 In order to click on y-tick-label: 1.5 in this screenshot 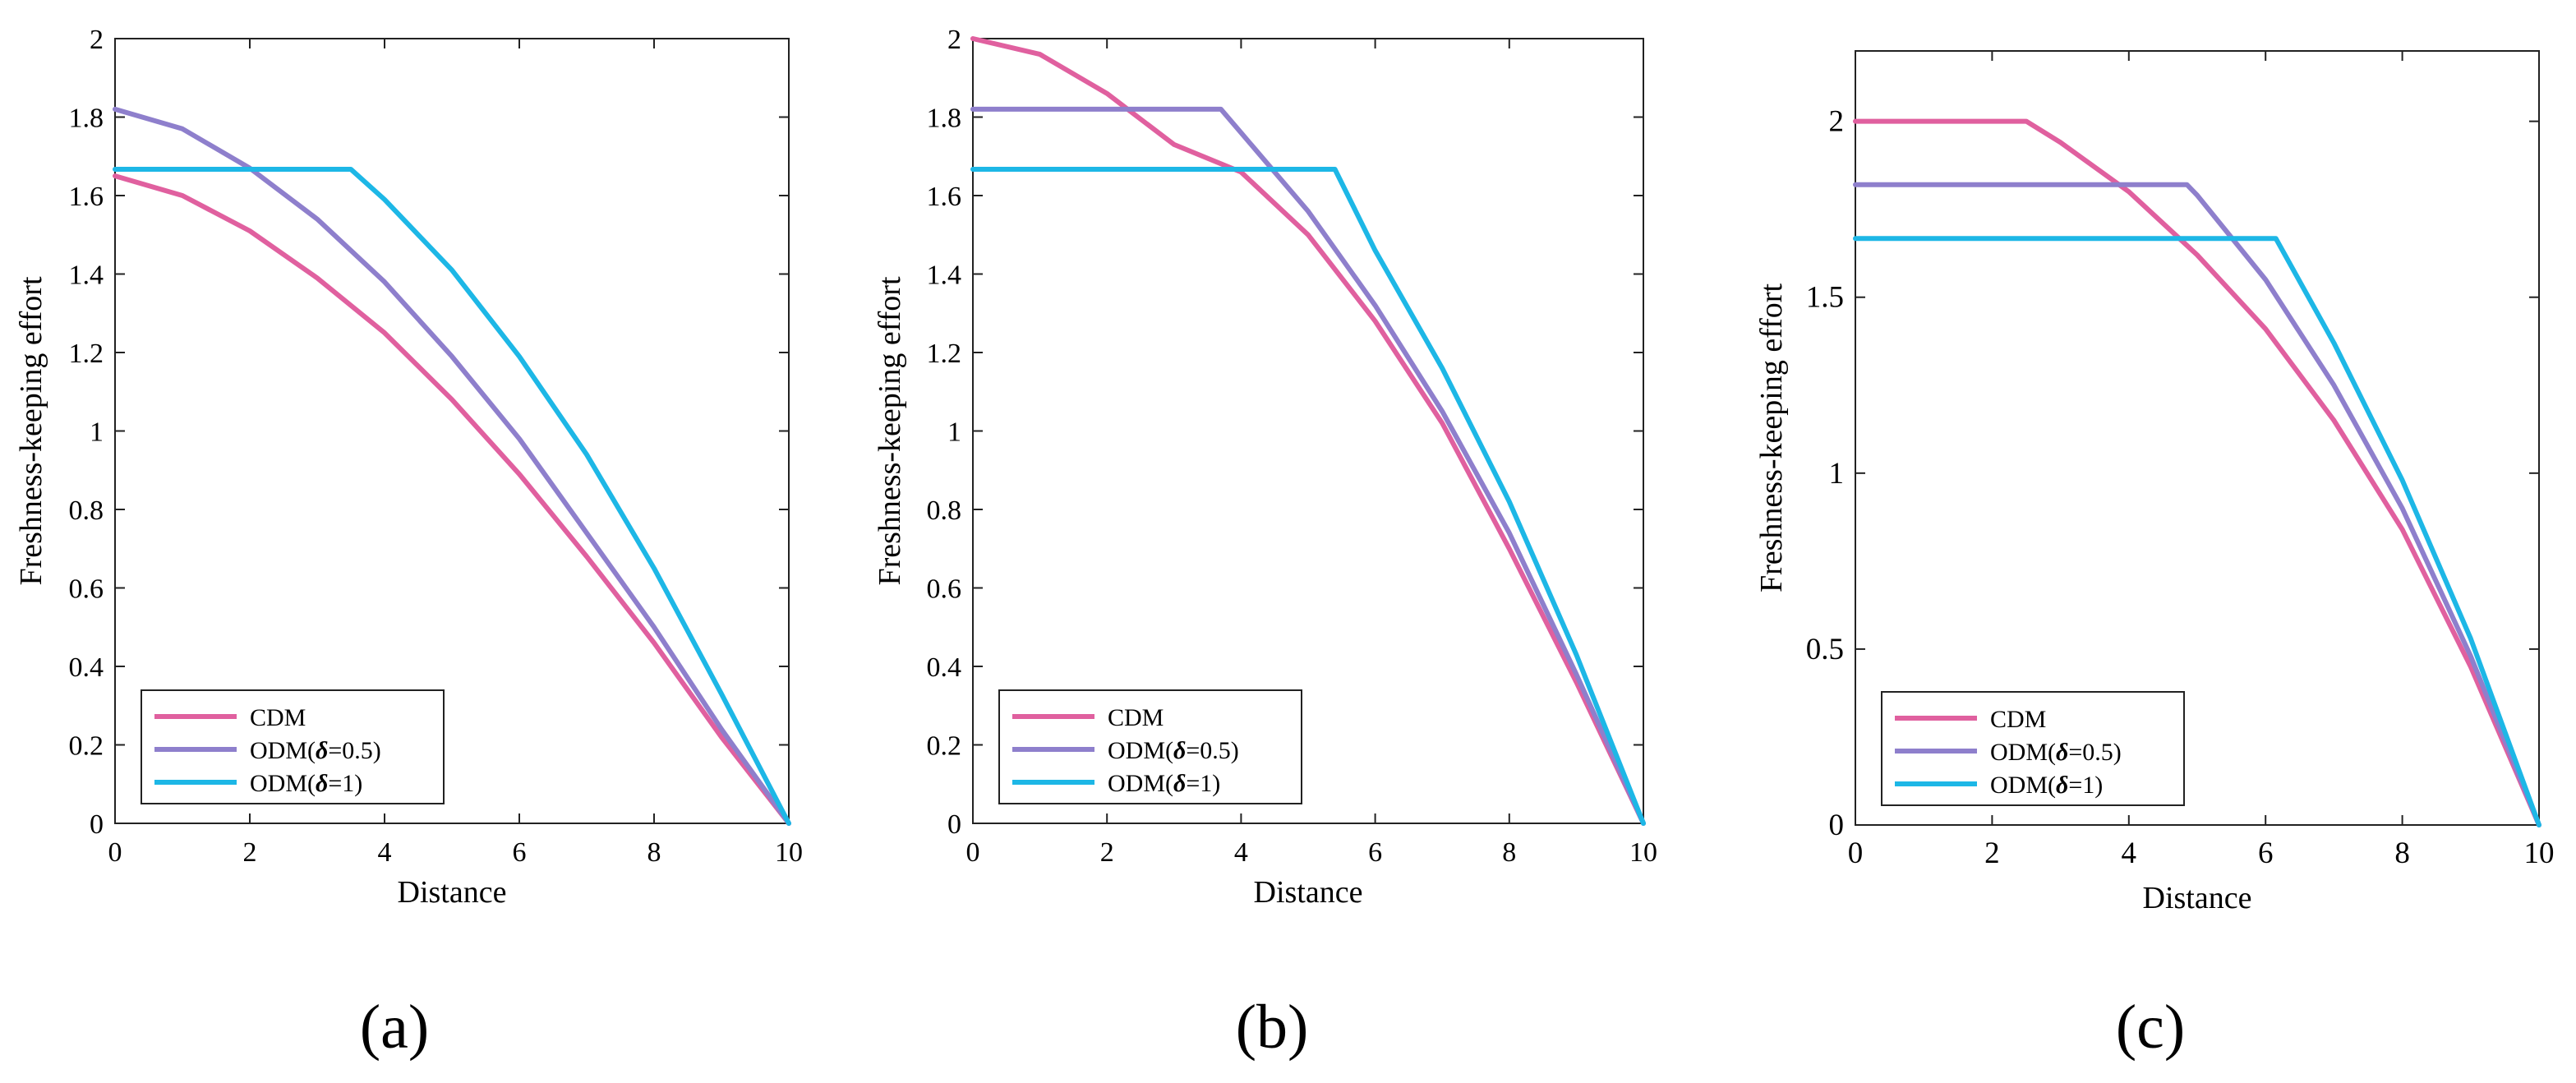, I will do `click(1825, 298)`.